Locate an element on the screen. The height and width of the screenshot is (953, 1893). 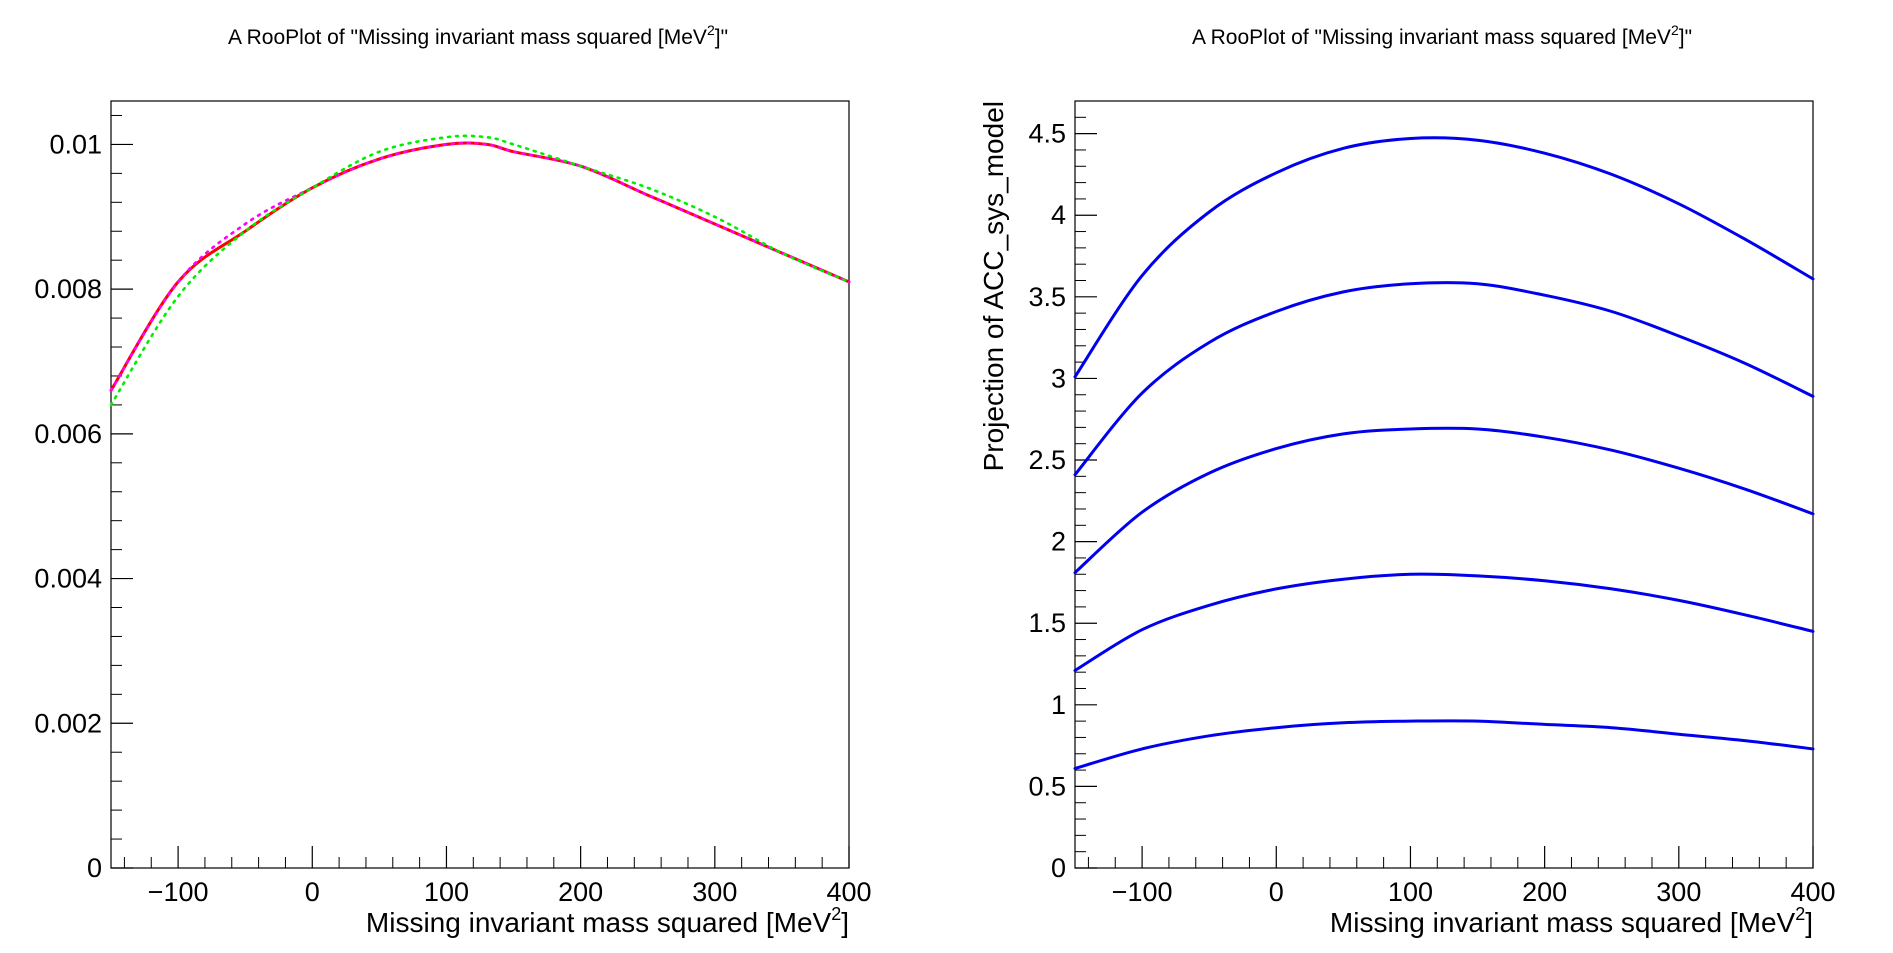
right-x-tick-label: 0 is located at coordinates (1276, 892).